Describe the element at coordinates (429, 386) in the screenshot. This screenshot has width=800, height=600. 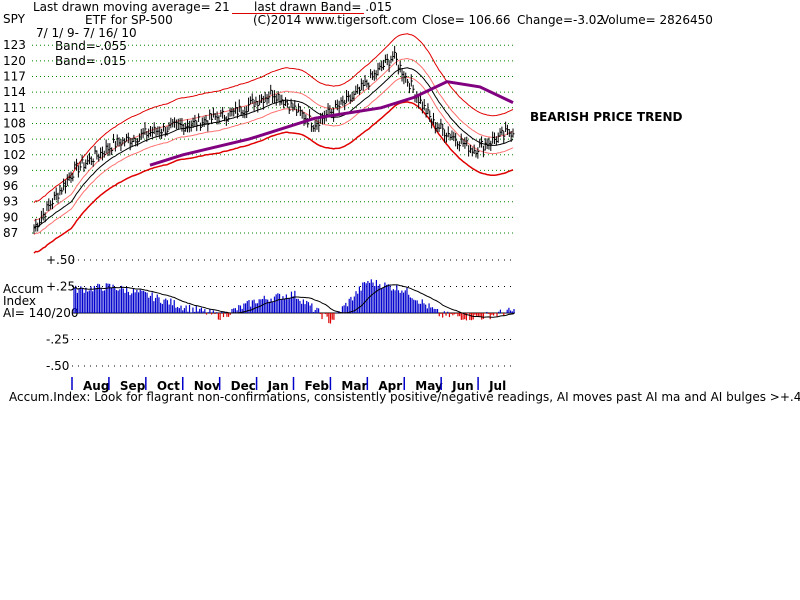
I see `month-label: May` at that location.